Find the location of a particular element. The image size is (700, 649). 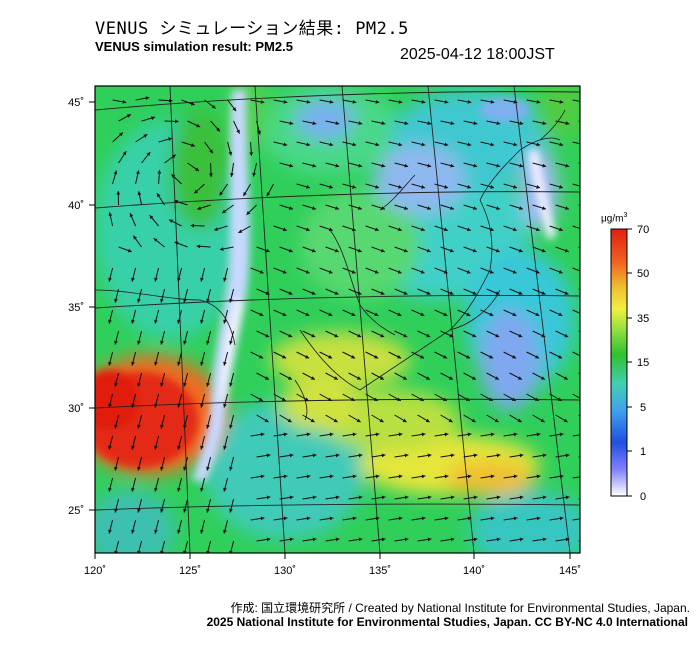

lon-label-125: 125˚ is located at coordinates (190, 571).